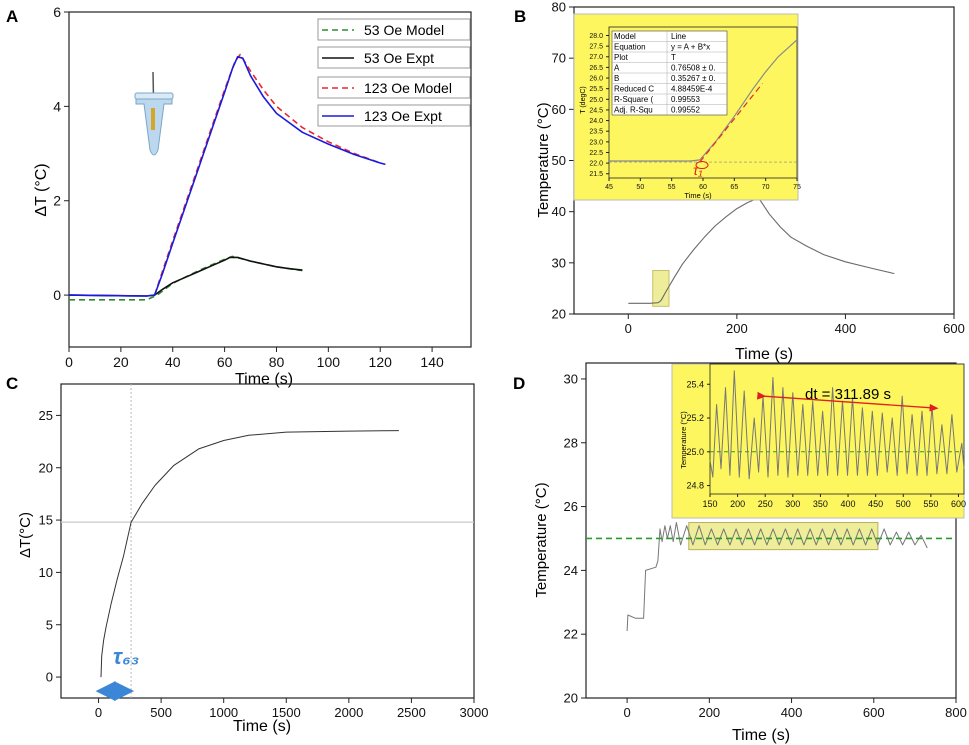  Describe the element at coordinates (571, 634) in the screenshot. I see `y-tick-label: 22` at that location.